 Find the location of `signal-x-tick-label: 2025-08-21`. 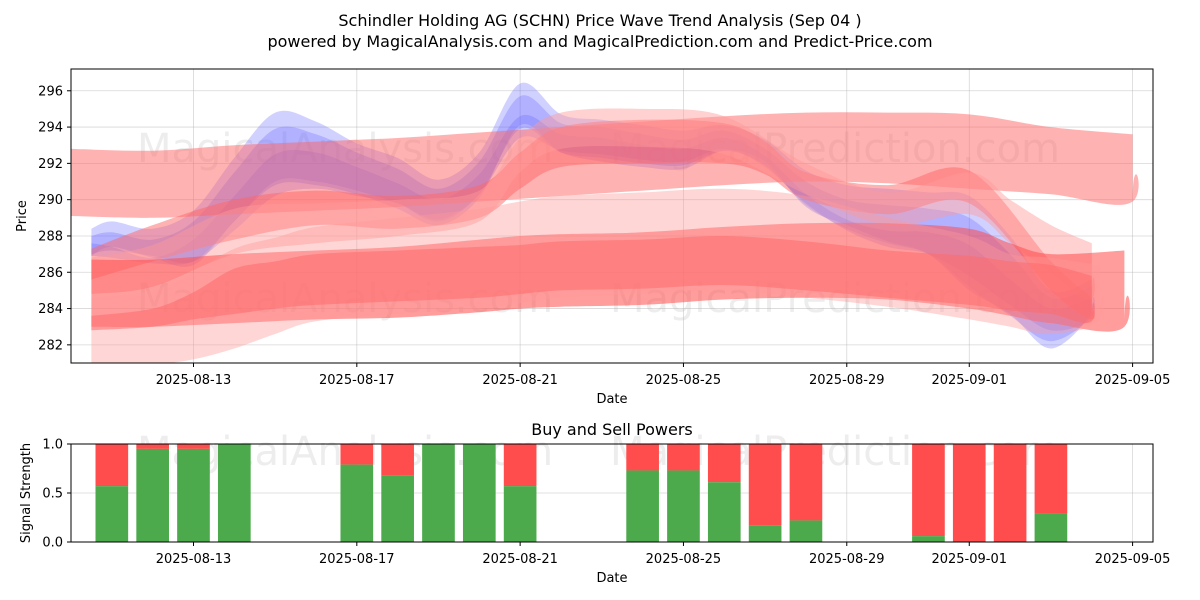

signal-x-tick-label: 2025-08-21 is located at coordinates (520, 559).